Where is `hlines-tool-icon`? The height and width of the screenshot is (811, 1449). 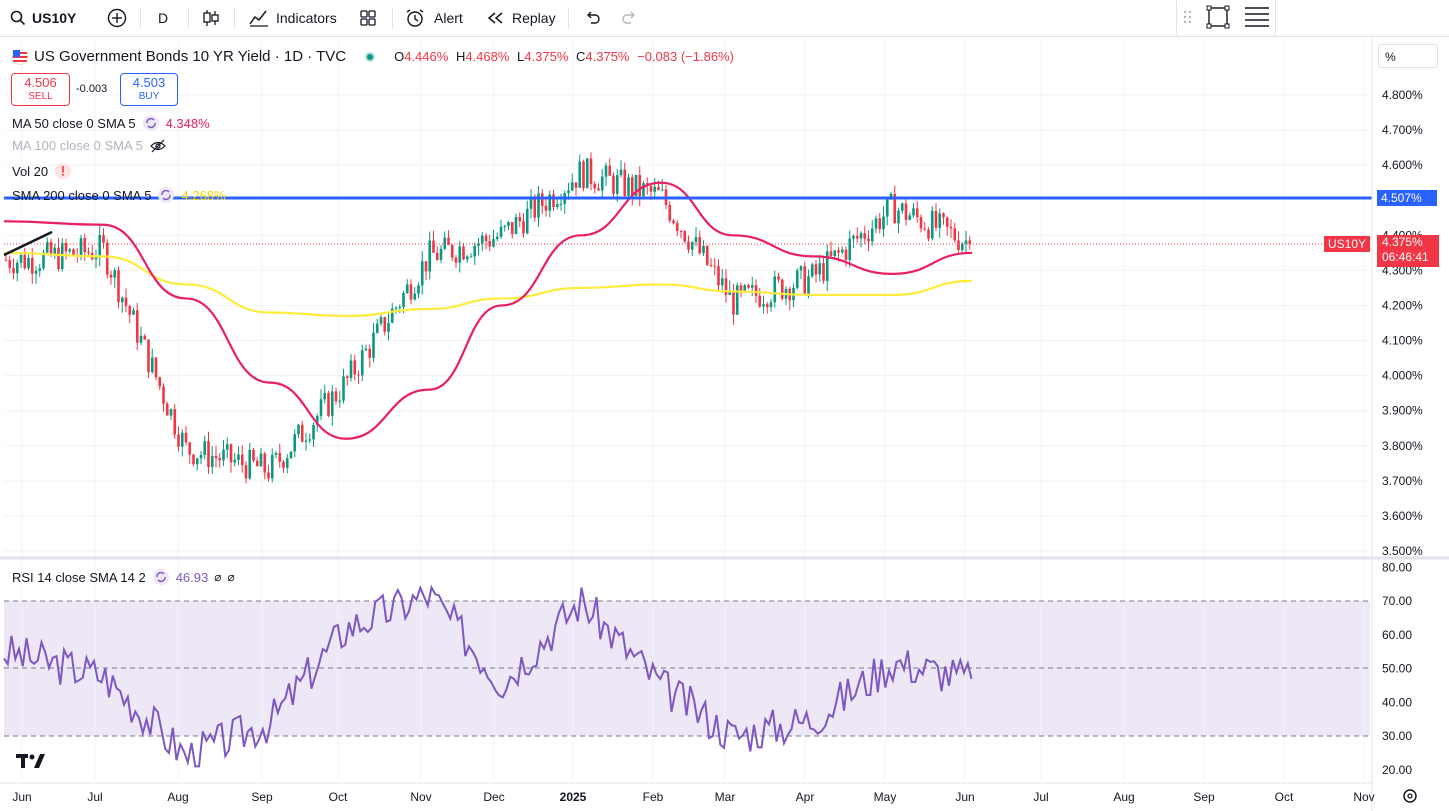
hlines-tool-icon is located at coordinates (1257, 17).